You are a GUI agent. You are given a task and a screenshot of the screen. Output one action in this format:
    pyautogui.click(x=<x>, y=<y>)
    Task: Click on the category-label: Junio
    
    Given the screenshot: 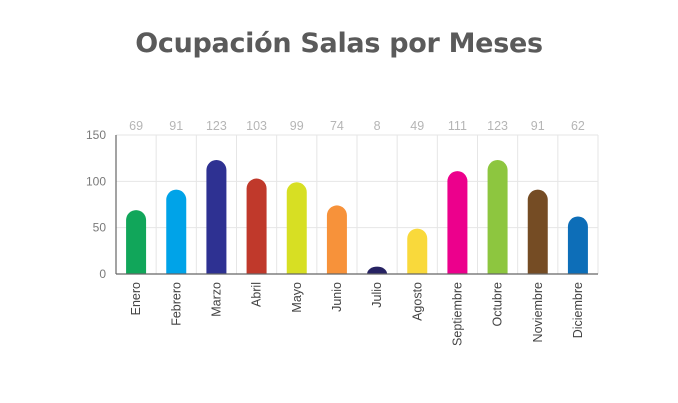 What is the action you would take?
    pyautogui.click(x=337, y=297)
    